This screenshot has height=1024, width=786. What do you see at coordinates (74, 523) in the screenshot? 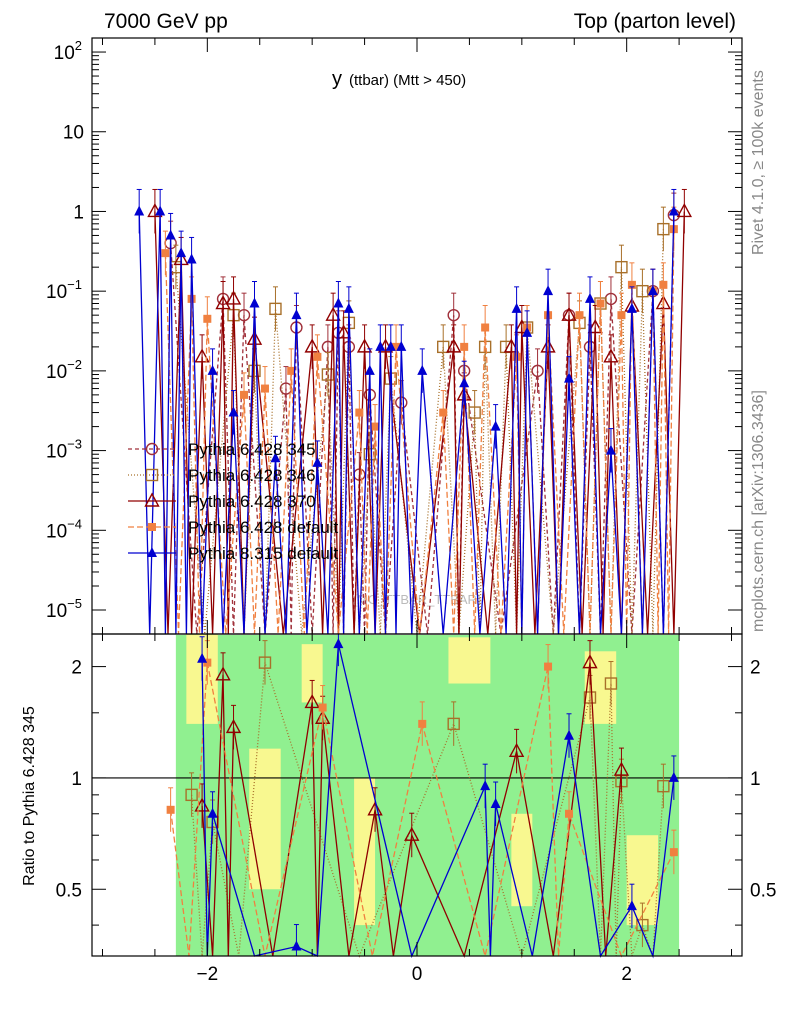
I see `main-ytick-exp: −4` at bounding box center [74, 523].